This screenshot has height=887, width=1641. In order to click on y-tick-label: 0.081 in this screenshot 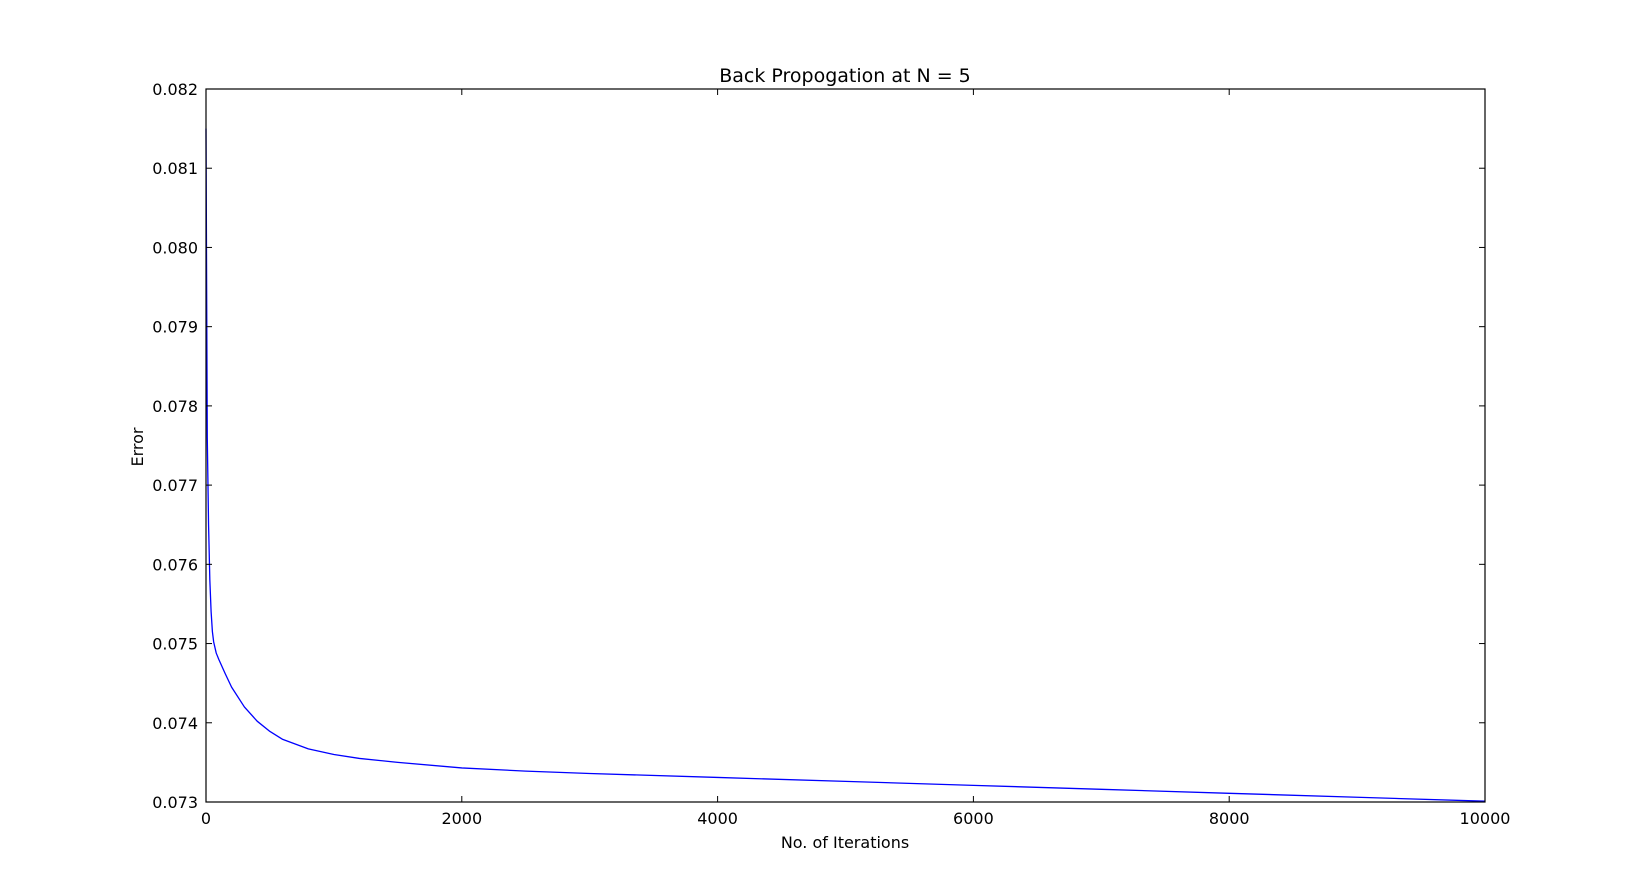, I will do `click(175, 168)`.